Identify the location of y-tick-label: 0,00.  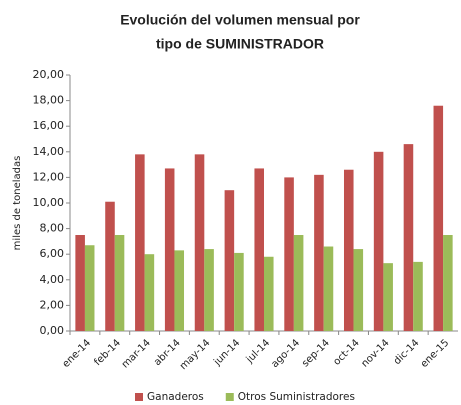
(52, 330).